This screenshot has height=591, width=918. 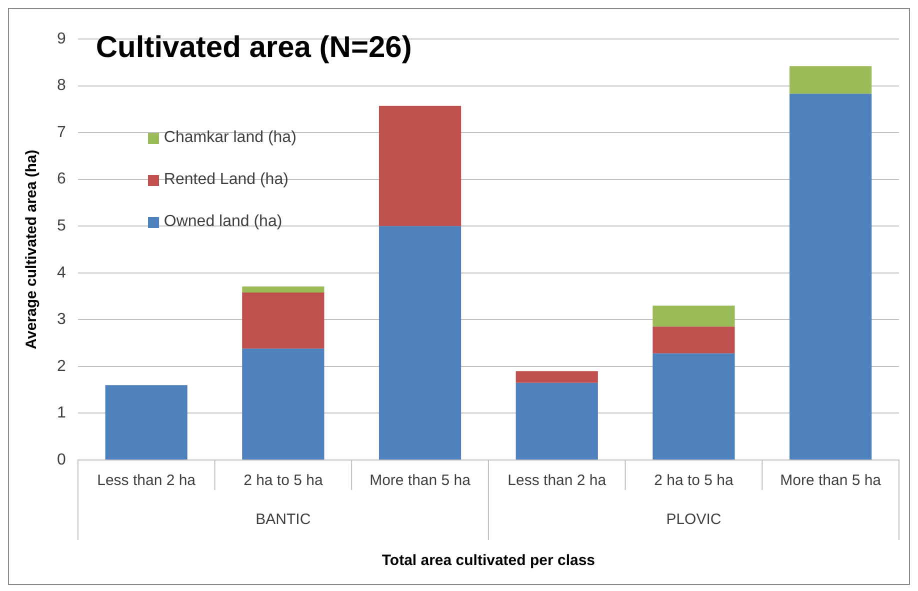 What do you see at coordinates (61, 39) in the screenshot?
I see `y-tick-label: 9` at bounding box center [61, 39].